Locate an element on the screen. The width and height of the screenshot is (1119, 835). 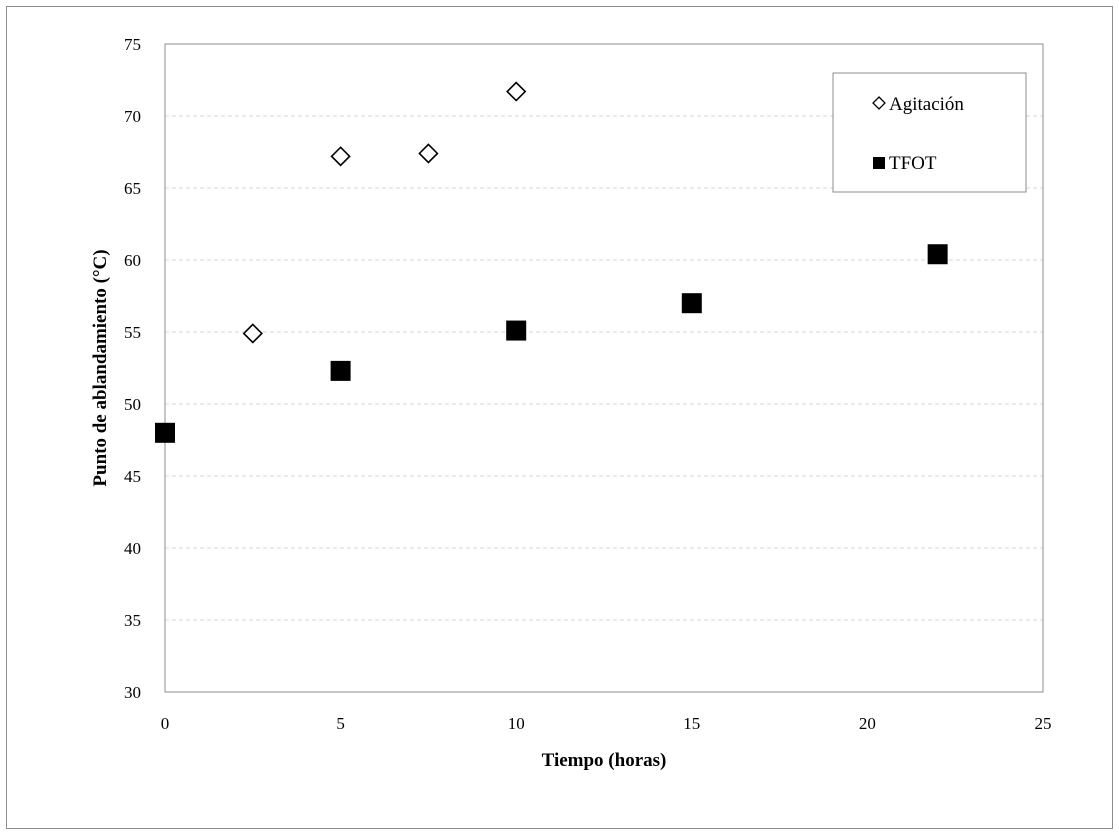
legend: Agitación TFOT is located at coordinates (929, 132).